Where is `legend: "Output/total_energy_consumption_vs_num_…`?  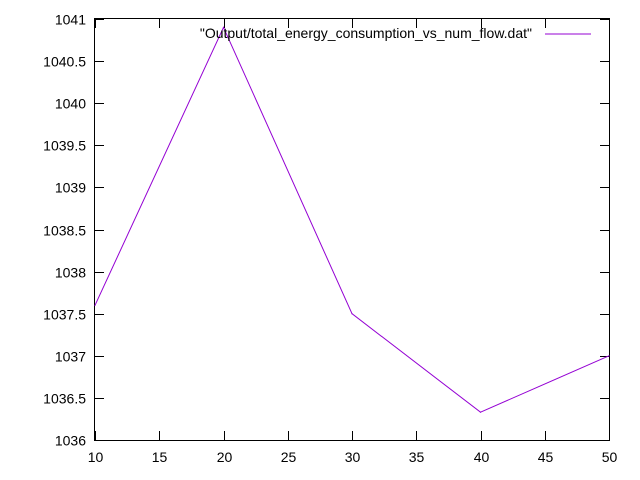
legend: "Output/total_energy_consumption_vs_num_… is located at coordinates (395, 33).